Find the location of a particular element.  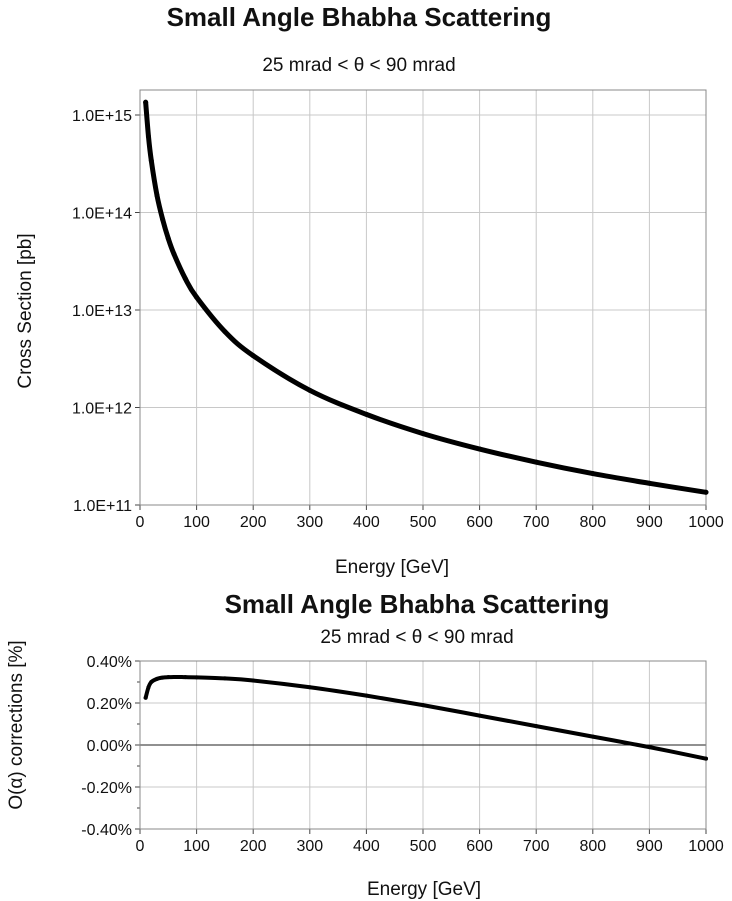

chart2-x-tick-label: 800 is located at coordinates (592, 846).